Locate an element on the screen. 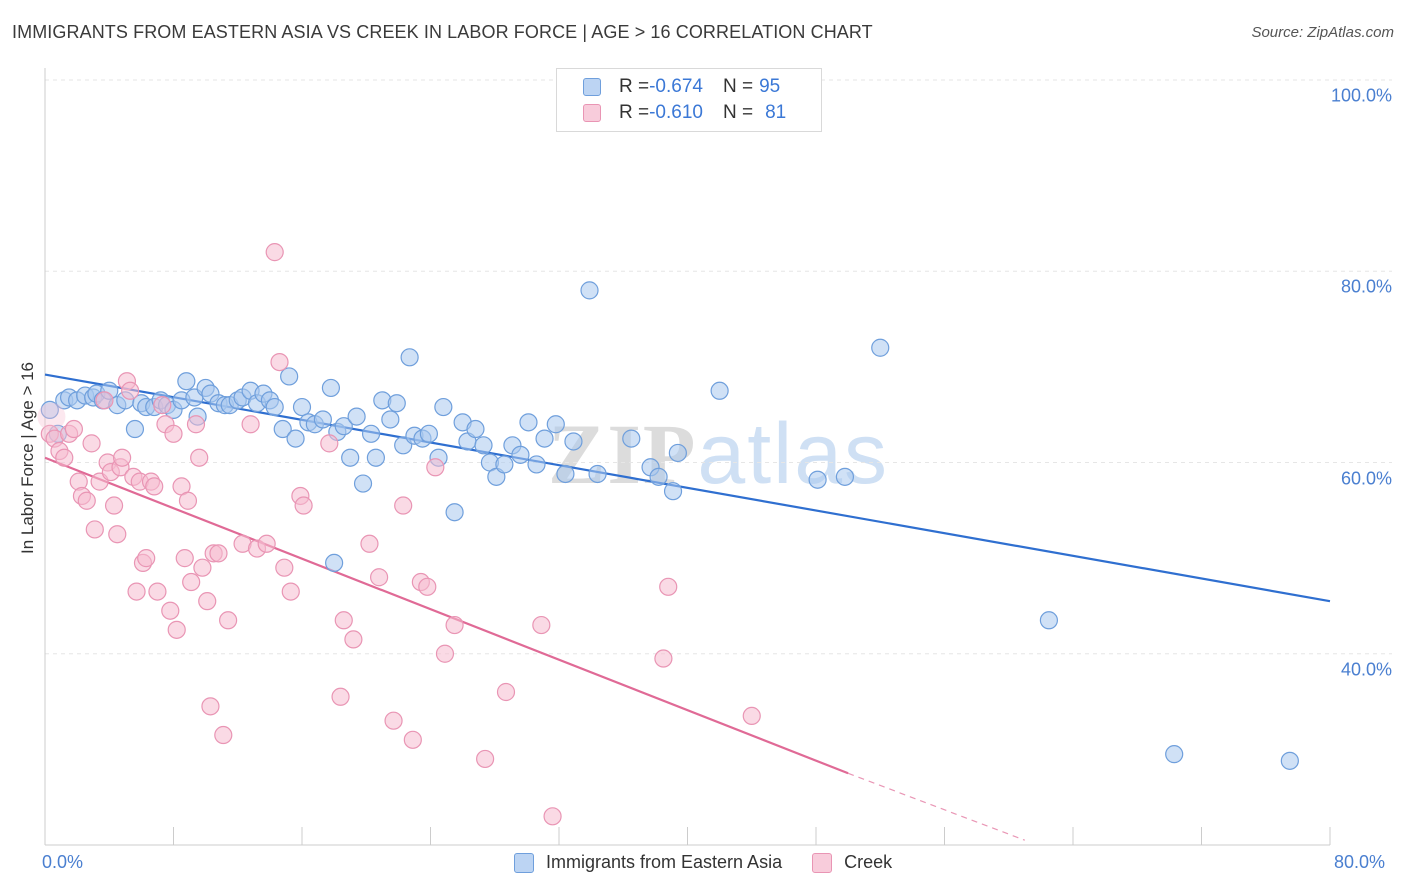  series-legend: Immigrants from Eastern Asia Creek is located at coordinates (718, 862).